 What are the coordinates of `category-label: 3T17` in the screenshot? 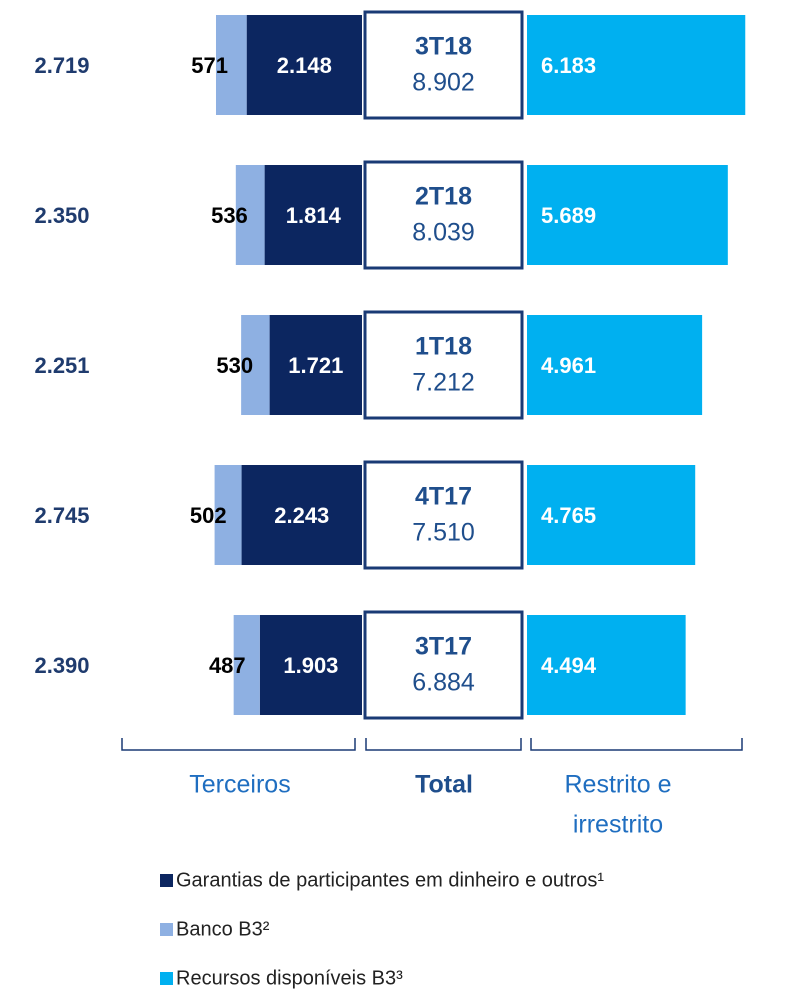 It's located at (443, 647).